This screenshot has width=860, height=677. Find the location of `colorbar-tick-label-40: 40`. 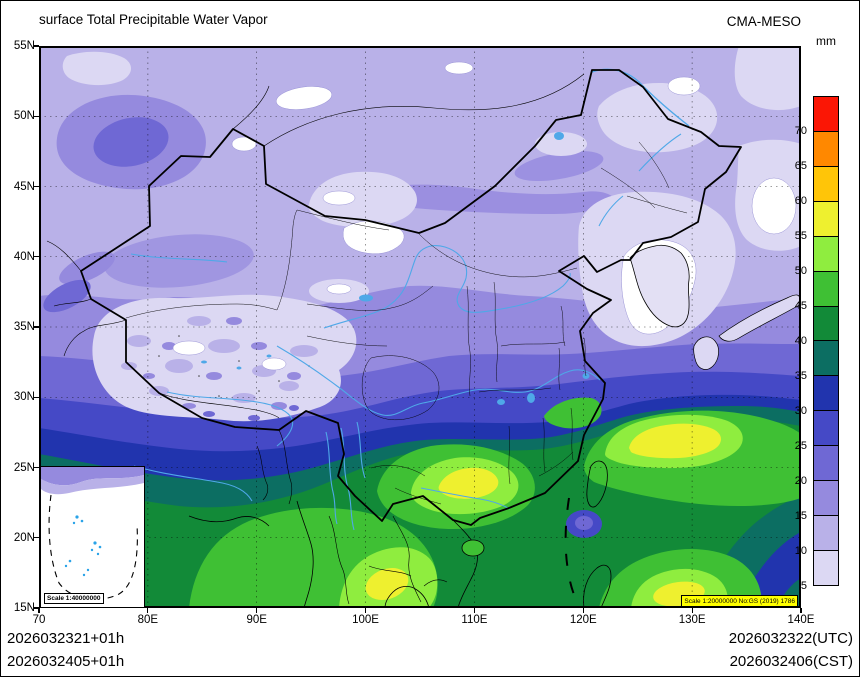

colorbar-tick-label-40: 40 is located at coordinates (800, 340).